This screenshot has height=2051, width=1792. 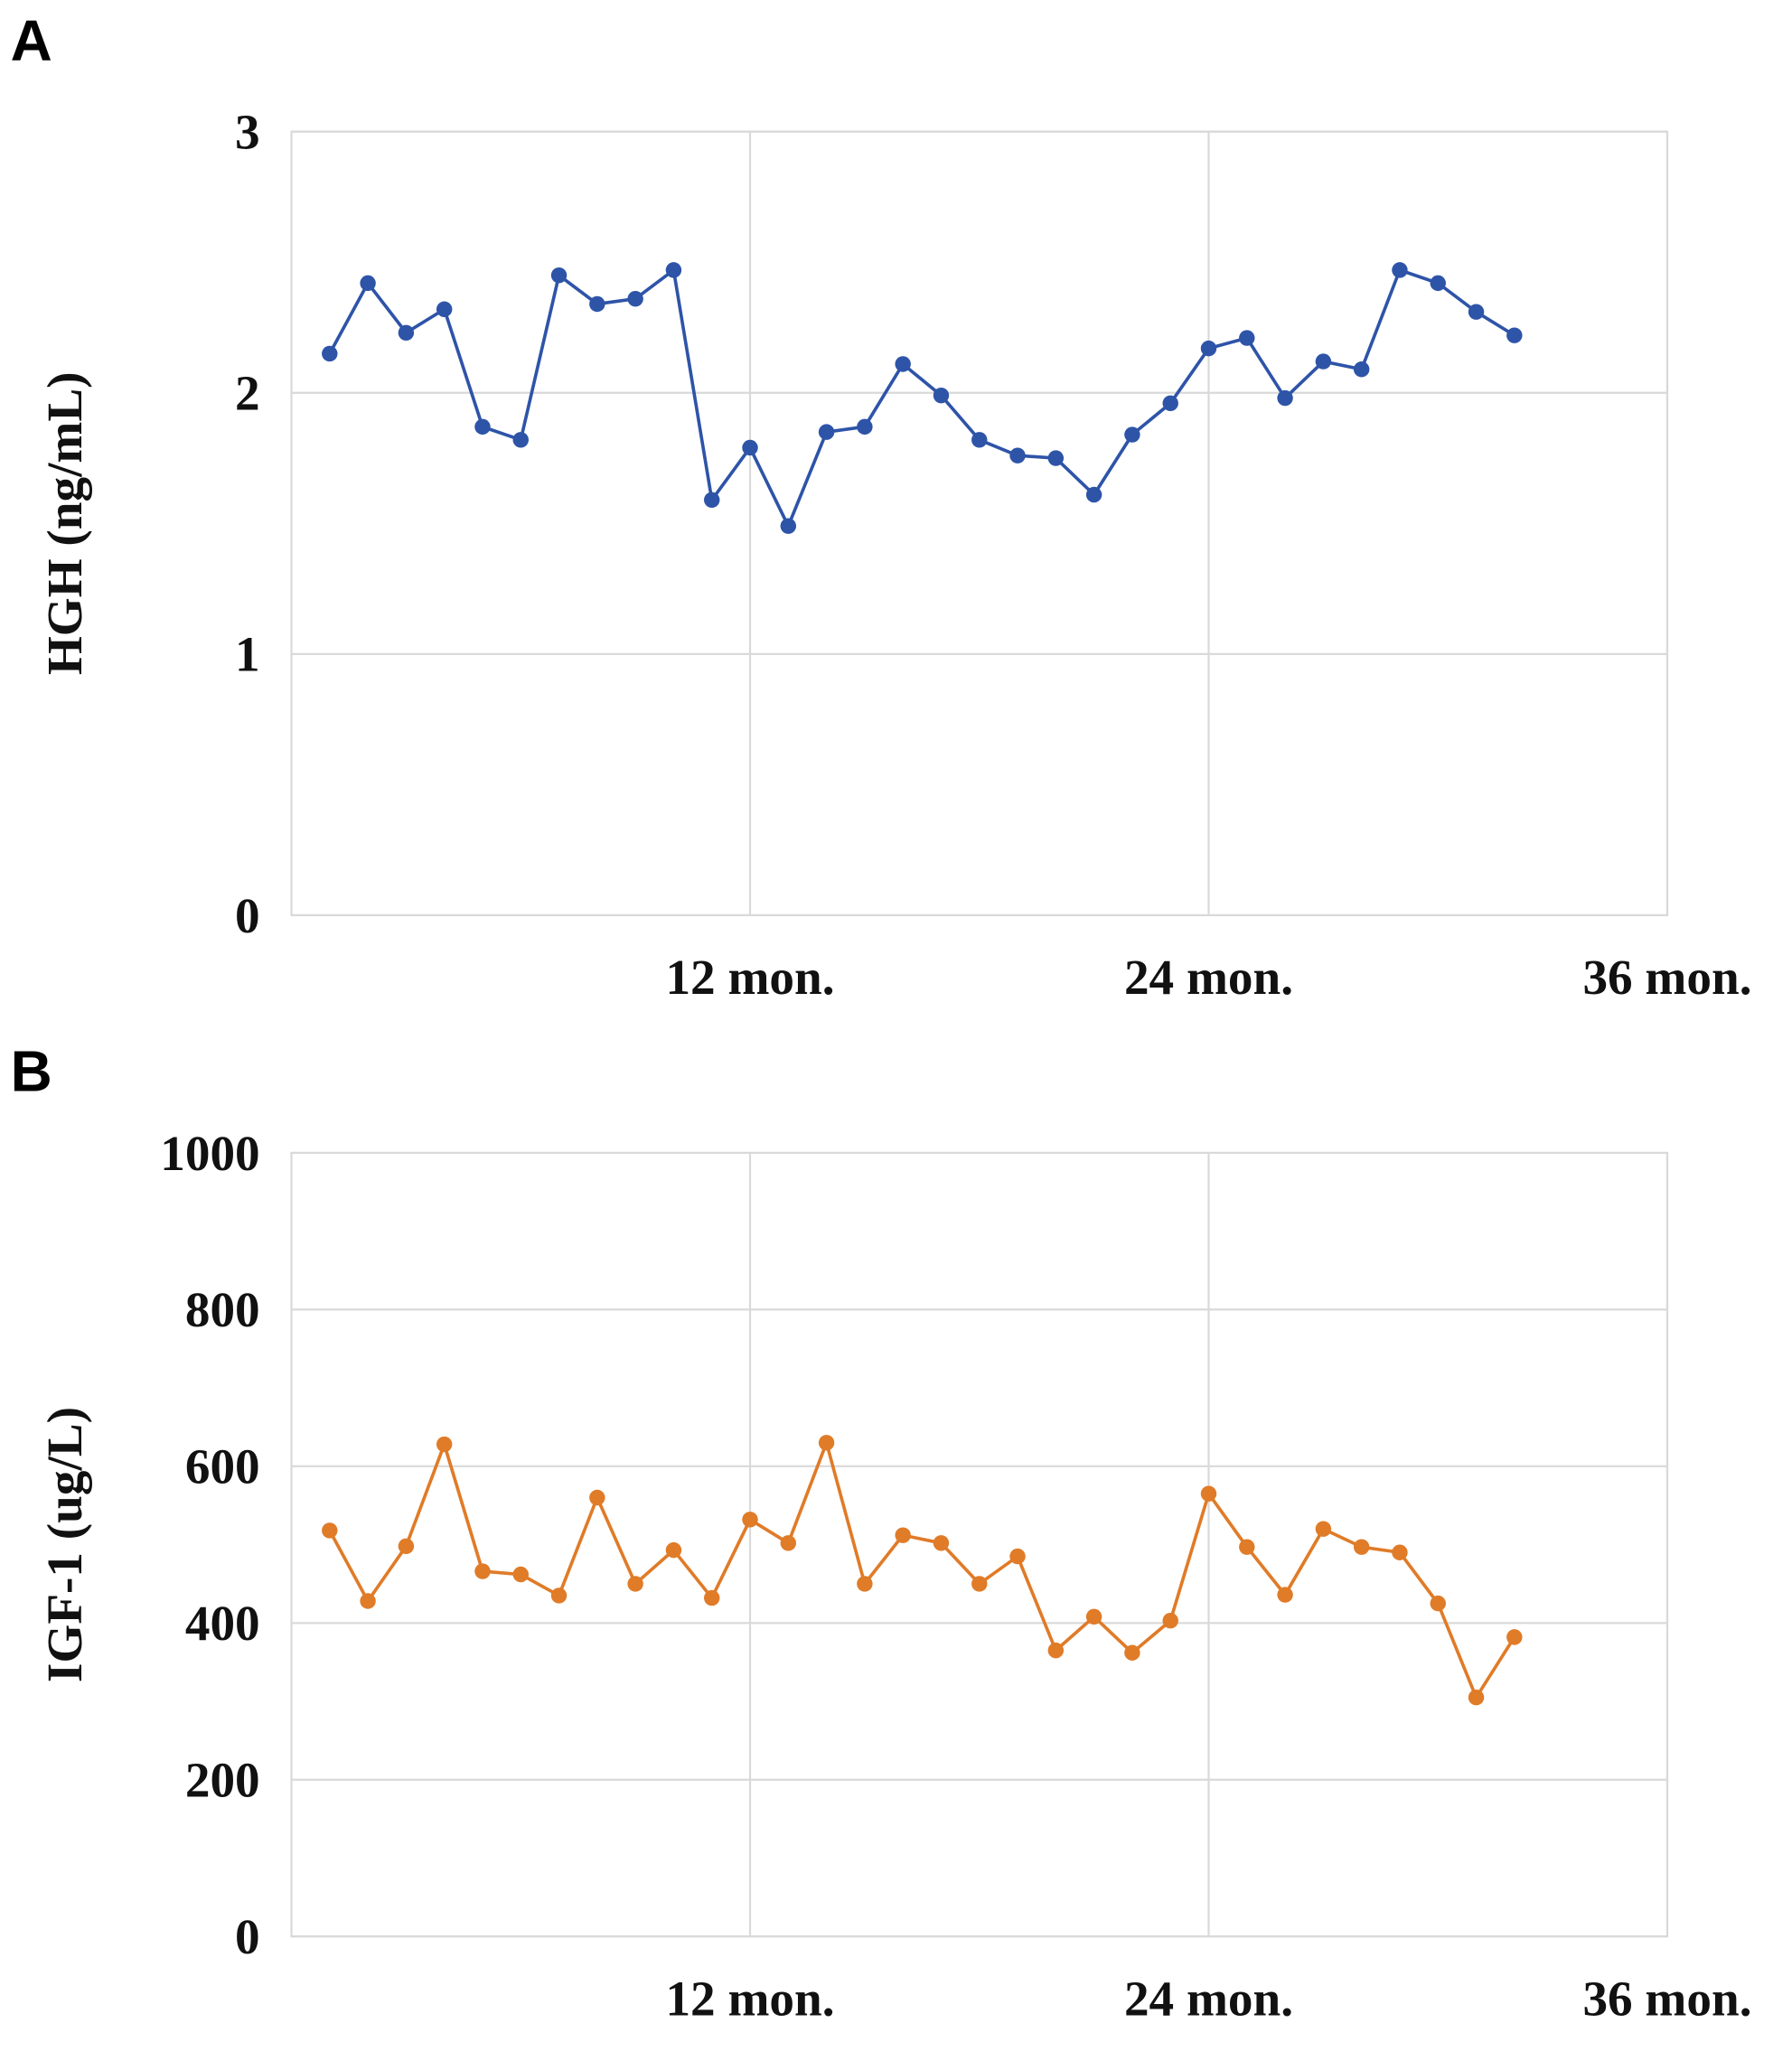 What do you see at coordinates (222, 1466) in the screenshot?
I see `y-tick-label: 600` at bounding box center [222, 1466].